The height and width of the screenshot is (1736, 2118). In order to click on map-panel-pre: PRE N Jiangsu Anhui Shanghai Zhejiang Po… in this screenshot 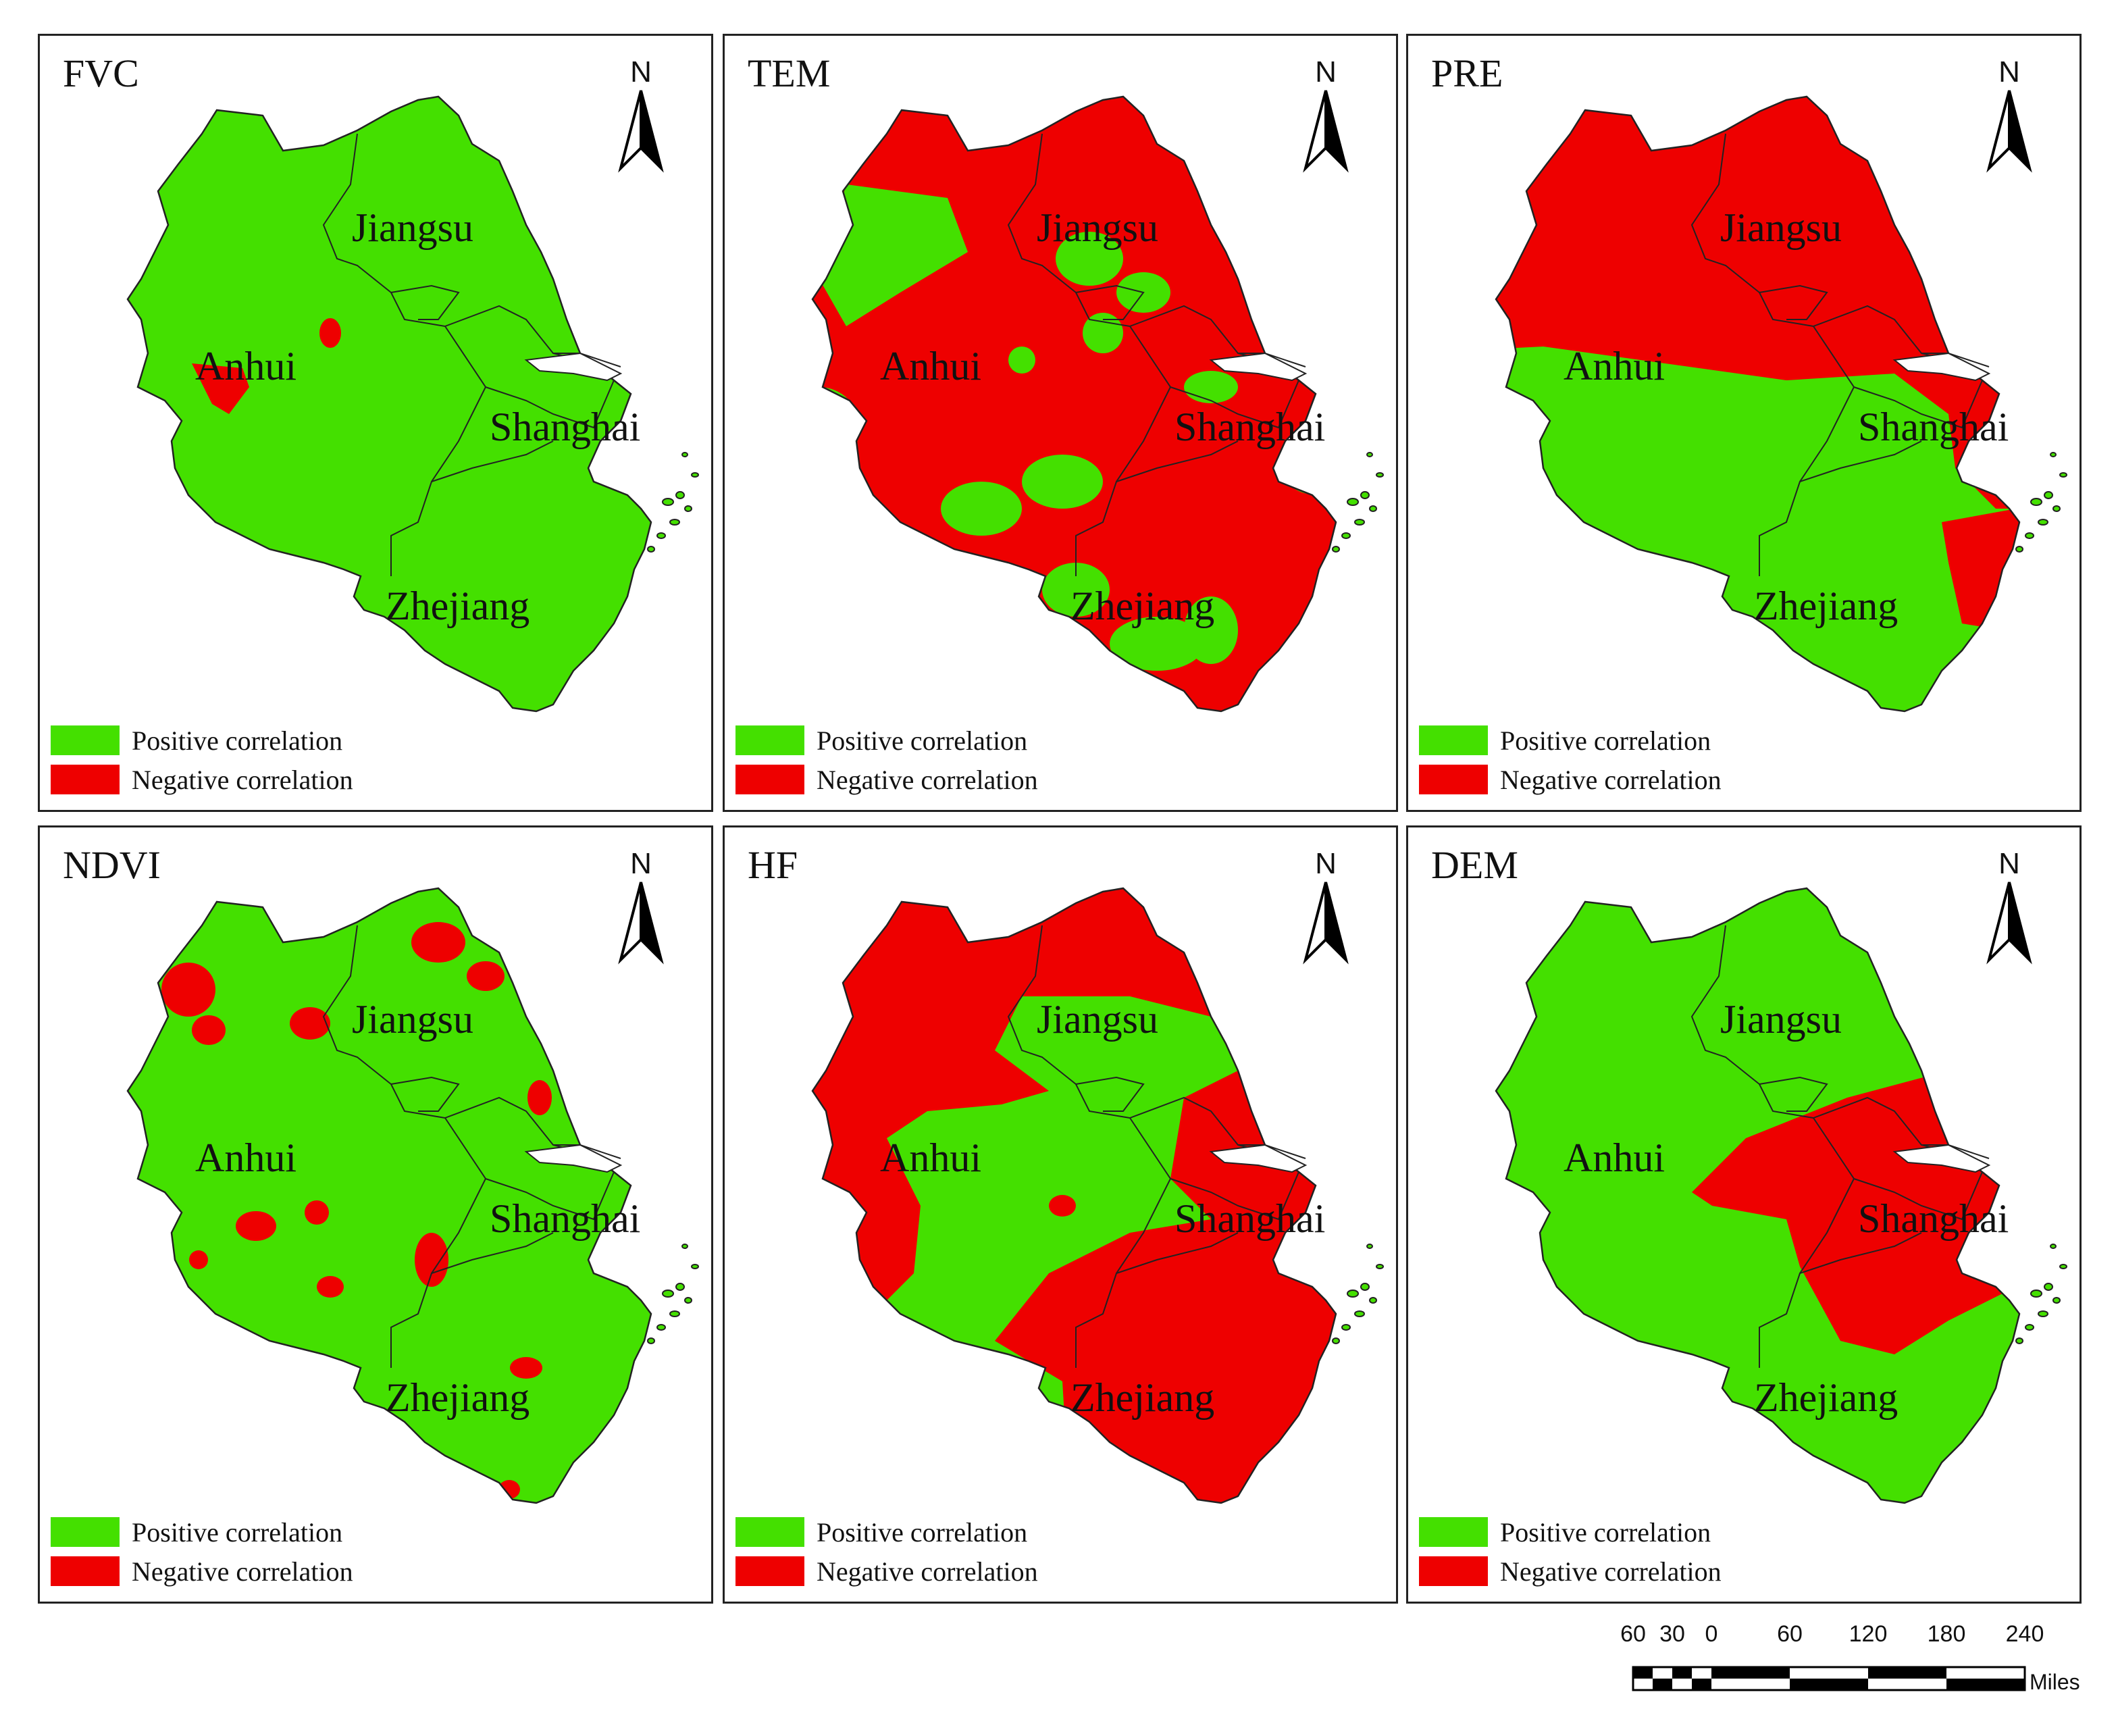, I will do `click(1744, 423)`.